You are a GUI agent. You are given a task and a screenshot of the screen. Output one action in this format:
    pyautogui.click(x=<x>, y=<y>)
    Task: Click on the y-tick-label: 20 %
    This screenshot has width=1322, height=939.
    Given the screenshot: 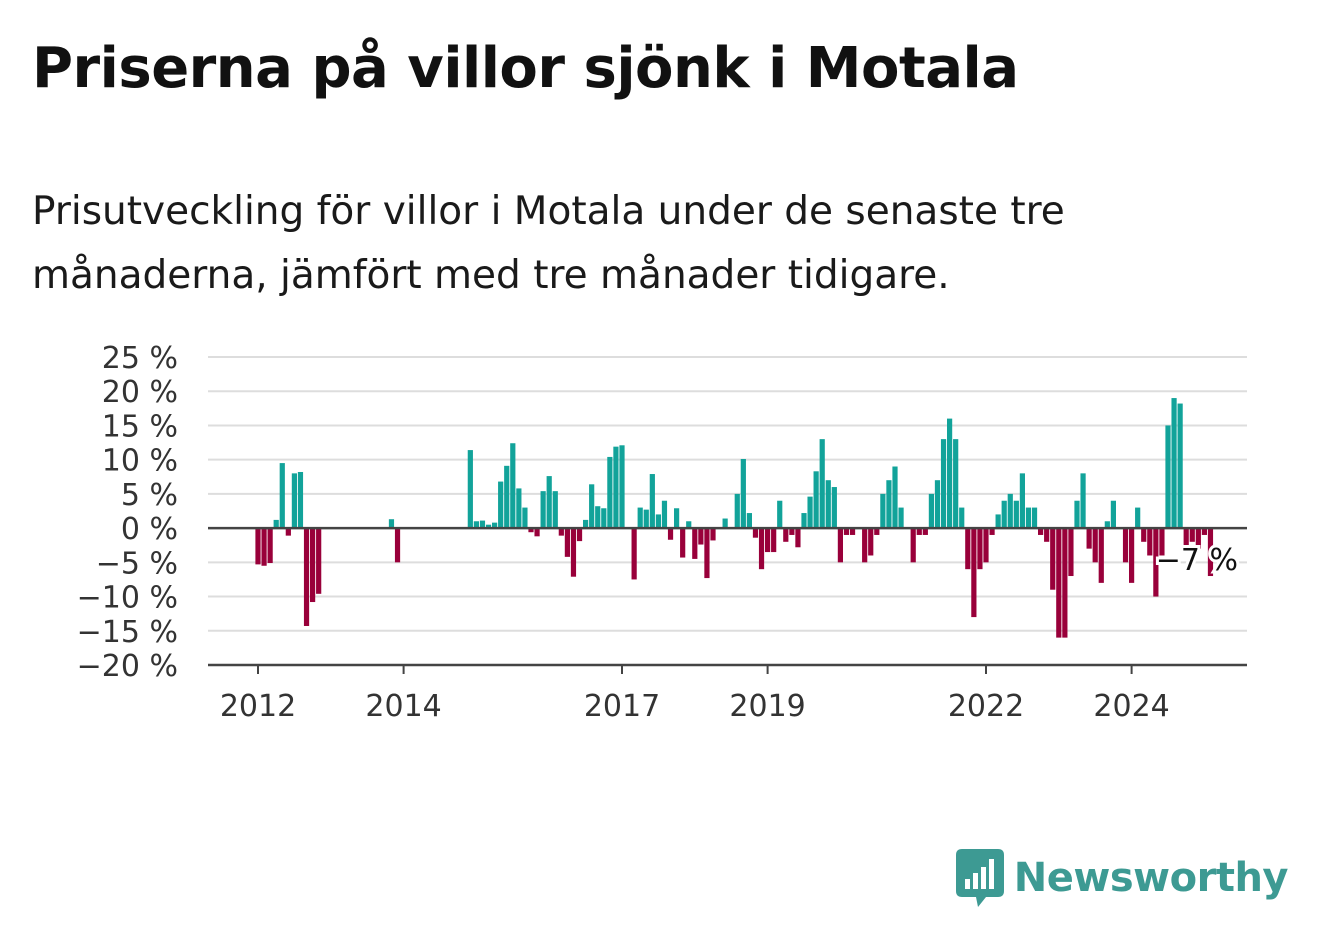 What is the action you would take?
    pyautogui.click(x=140, y=392)
    